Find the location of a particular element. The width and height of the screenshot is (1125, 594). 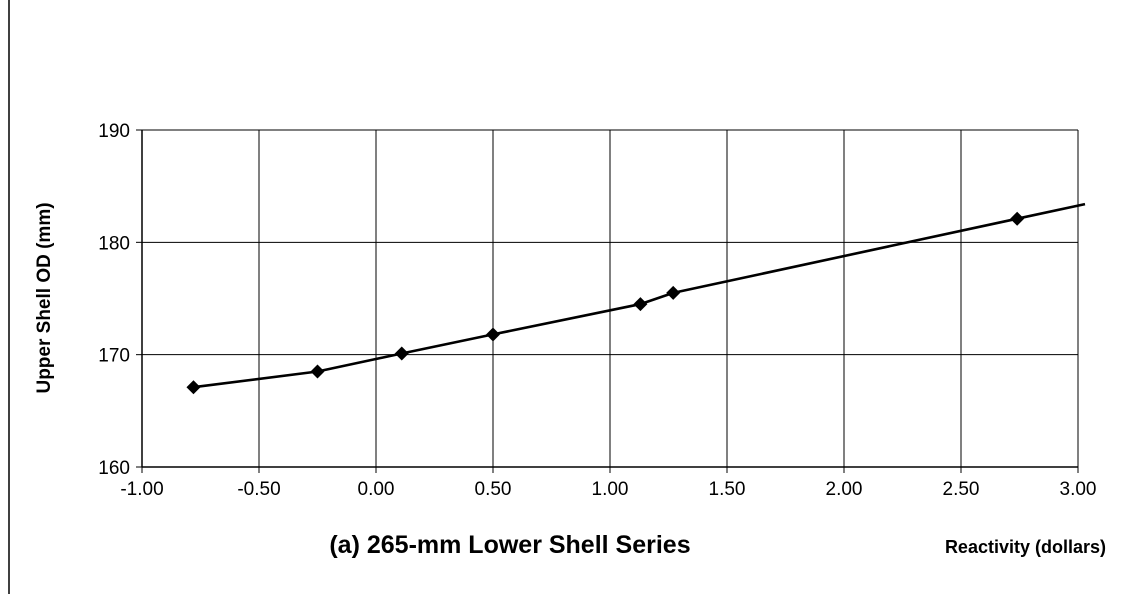

x-tick-label: 1.00 is located at coordinates (610, 489).